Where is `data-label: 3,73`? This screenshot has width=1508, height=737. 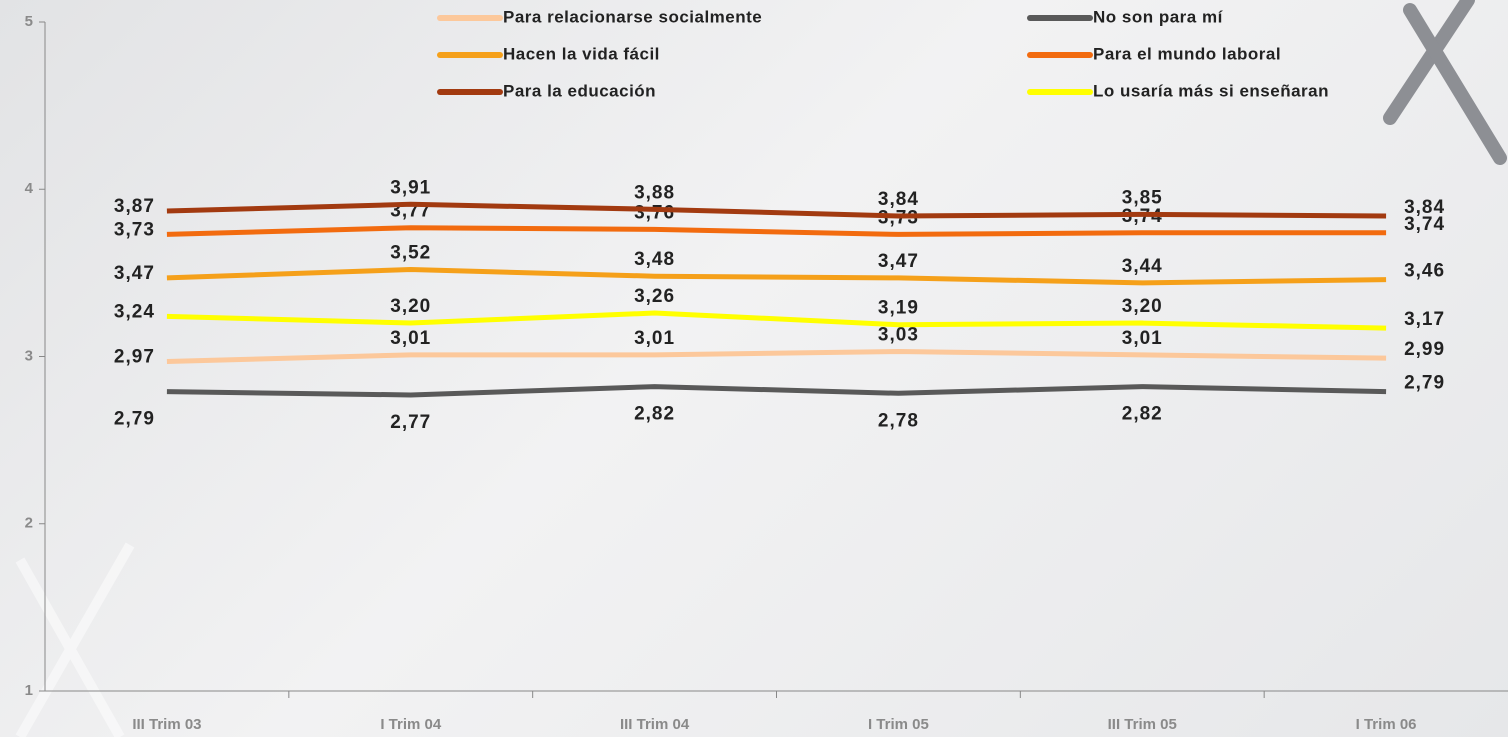
data-label: 3,73 is located at coordinates (134, 229).